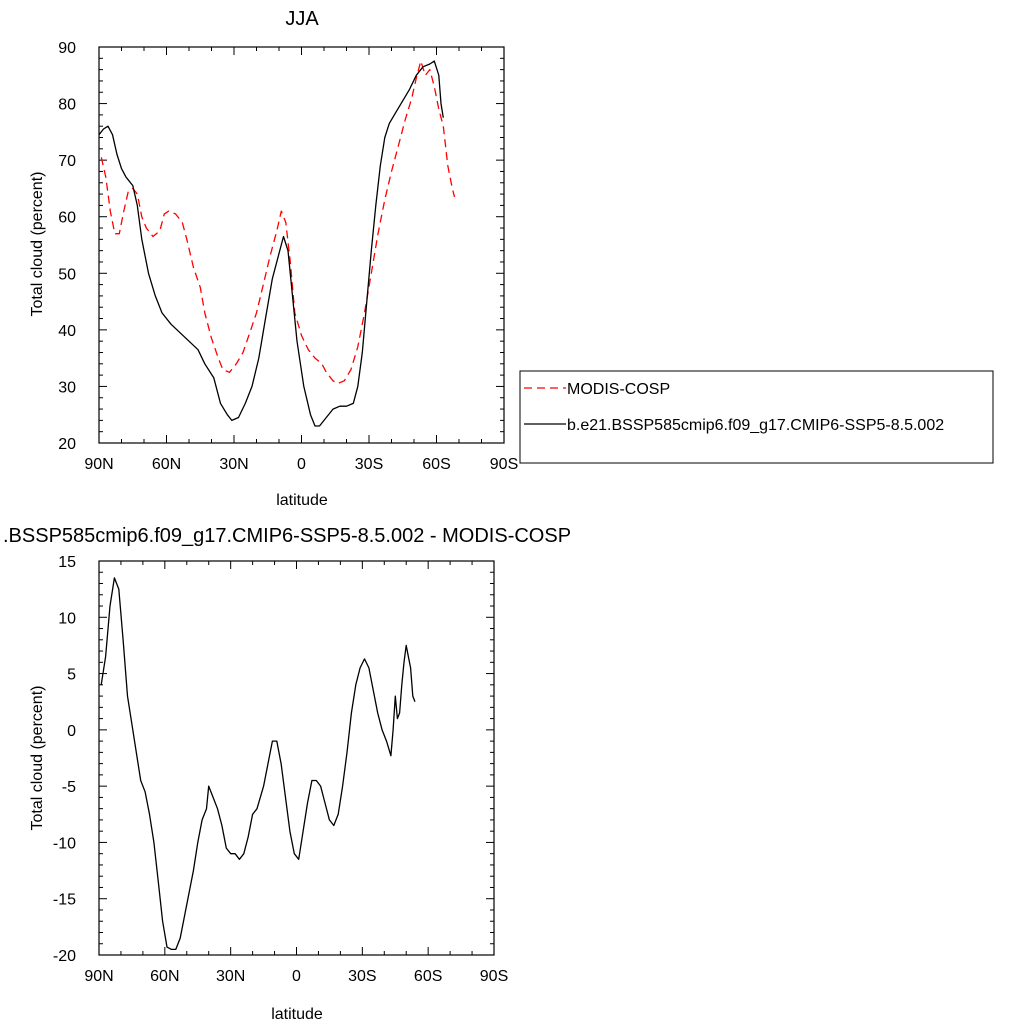  What do you see at coordinates (98, 464) in the screenshot?
I see `top-x-tick-label: 90N` at bounding box center [98, 464].